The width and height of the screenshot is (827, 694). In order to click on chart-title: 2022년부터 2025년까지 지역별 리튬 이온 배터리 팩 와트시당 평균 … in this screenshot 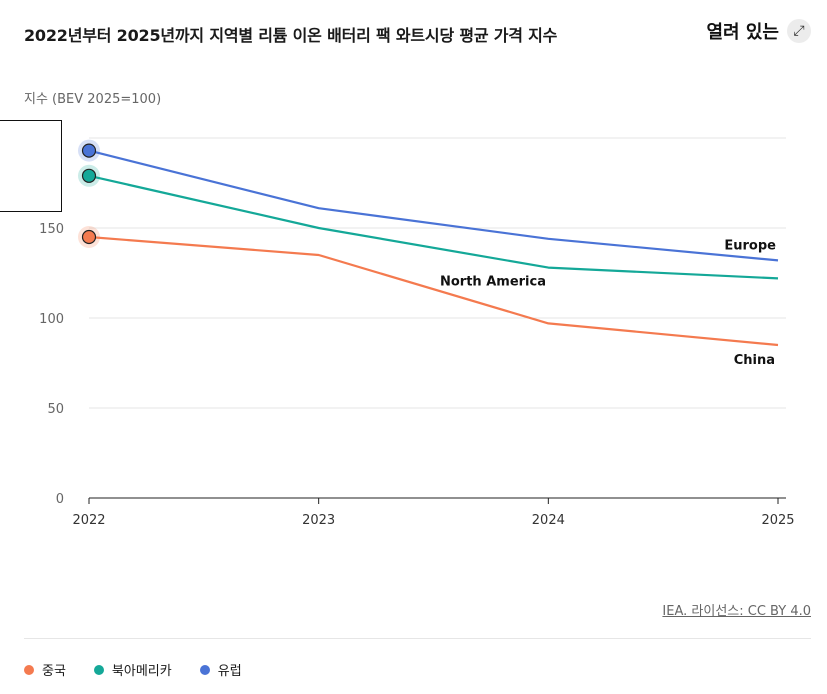, I will do `click(291, 35)`.